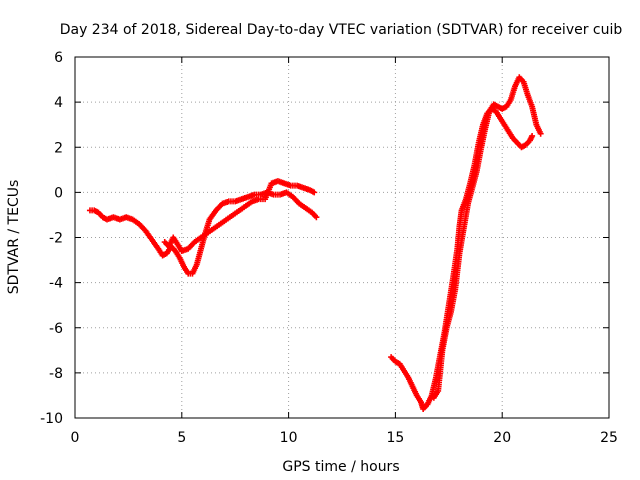 The height and width of the screenshot is (480, 640). What do you see at coordinates (181, 438) in the screenshot?
I see `x-tick-label: 5` at bounding box center [181, 438].